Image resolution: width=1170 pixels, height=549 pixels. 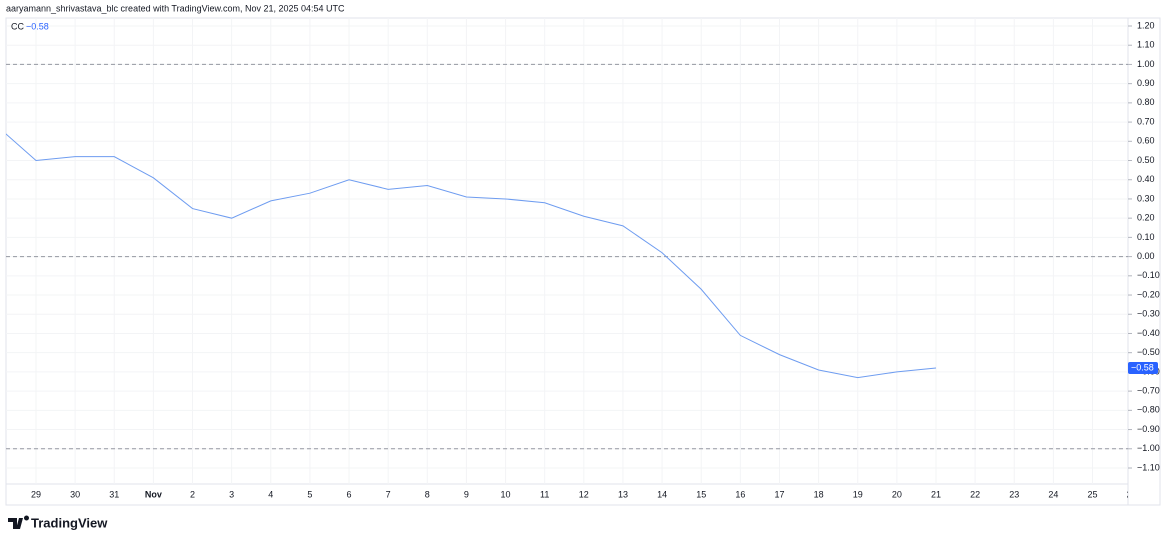 What do you see at coordinates (544, 494) in the screenshot?
I see `x-tick-label: 11` at bounding box center [544, 494].